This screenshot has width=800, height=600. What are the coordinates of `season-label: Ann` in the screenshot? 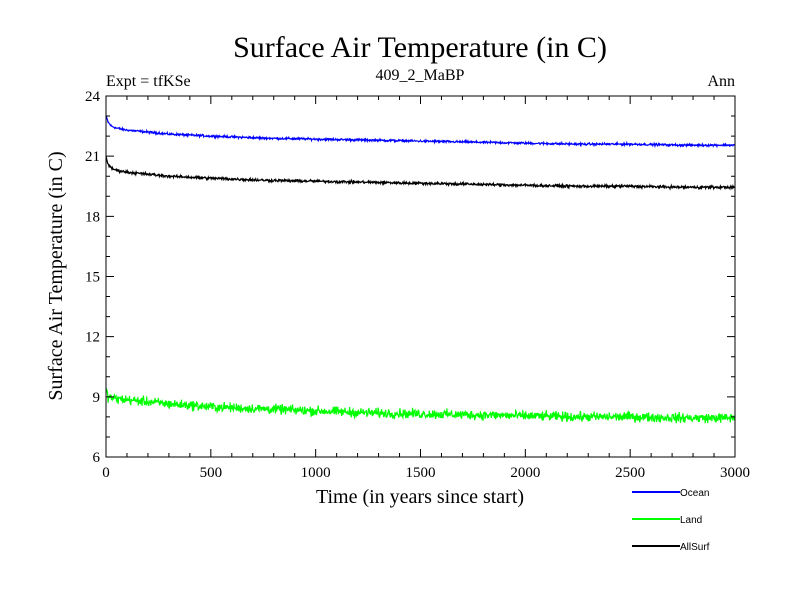 It's located at (721, 81).